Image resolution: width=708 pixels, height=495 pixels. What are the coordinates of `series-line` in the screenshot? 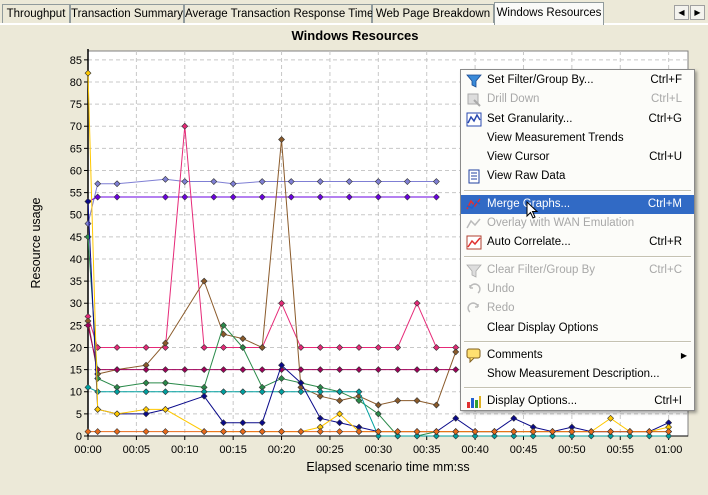 It's located at (262, 201).